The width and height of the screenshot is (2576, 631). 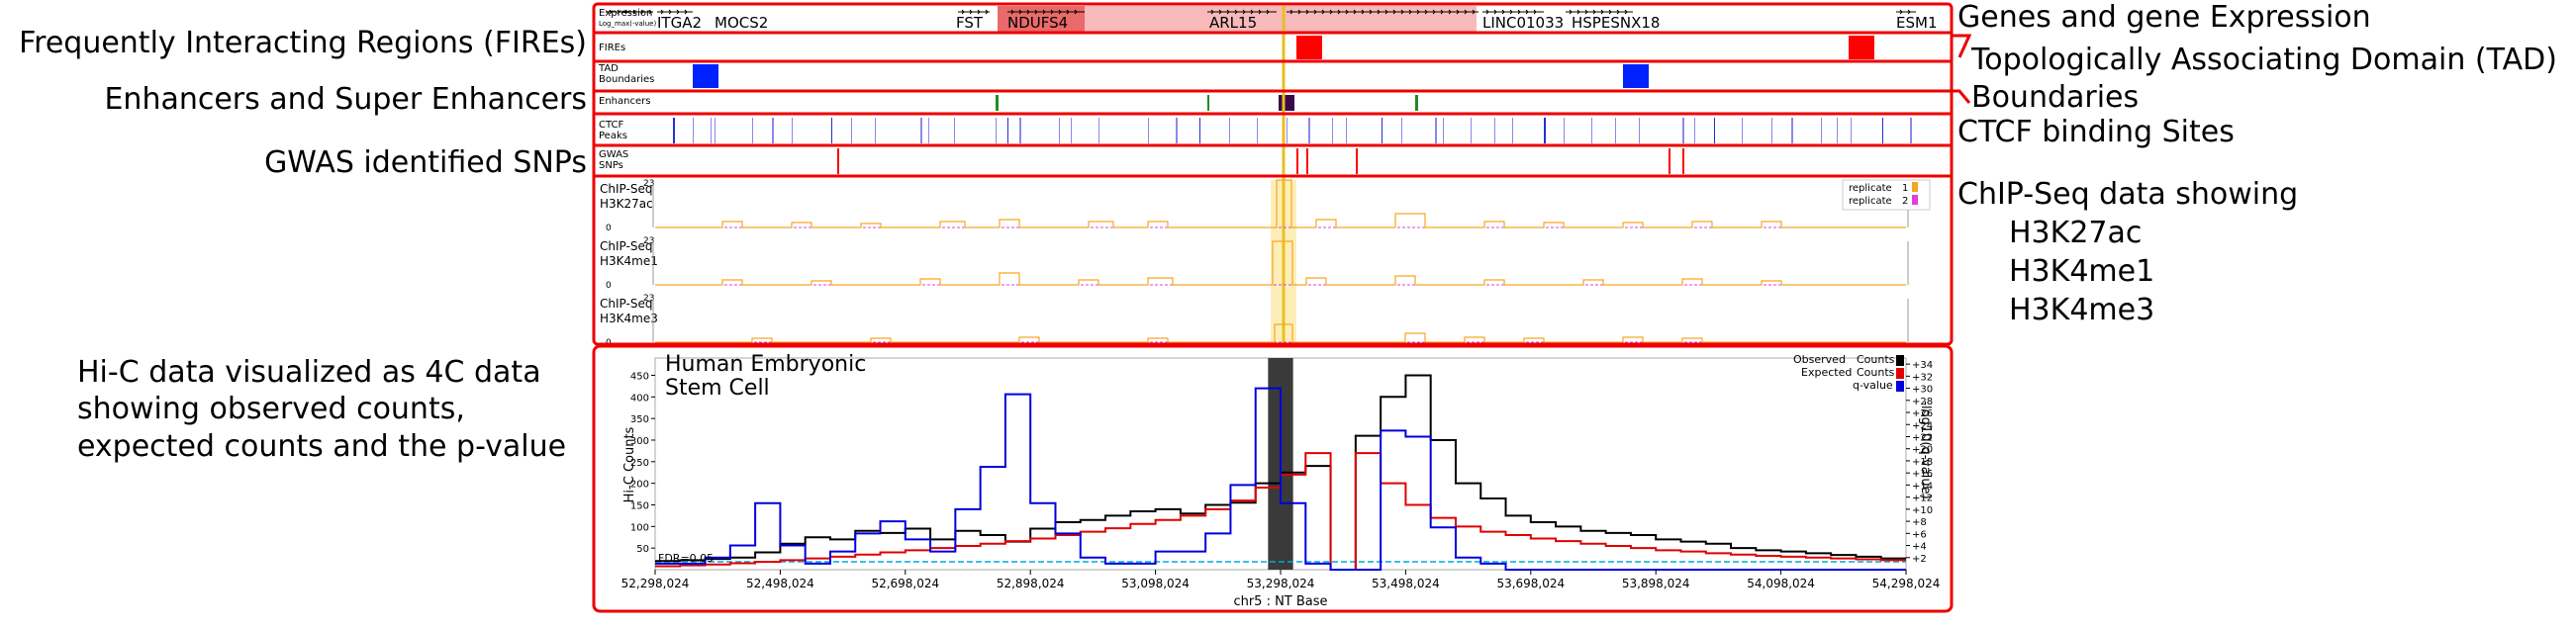 I want to click on replicate-1-line, so click(x=1280, y=203).